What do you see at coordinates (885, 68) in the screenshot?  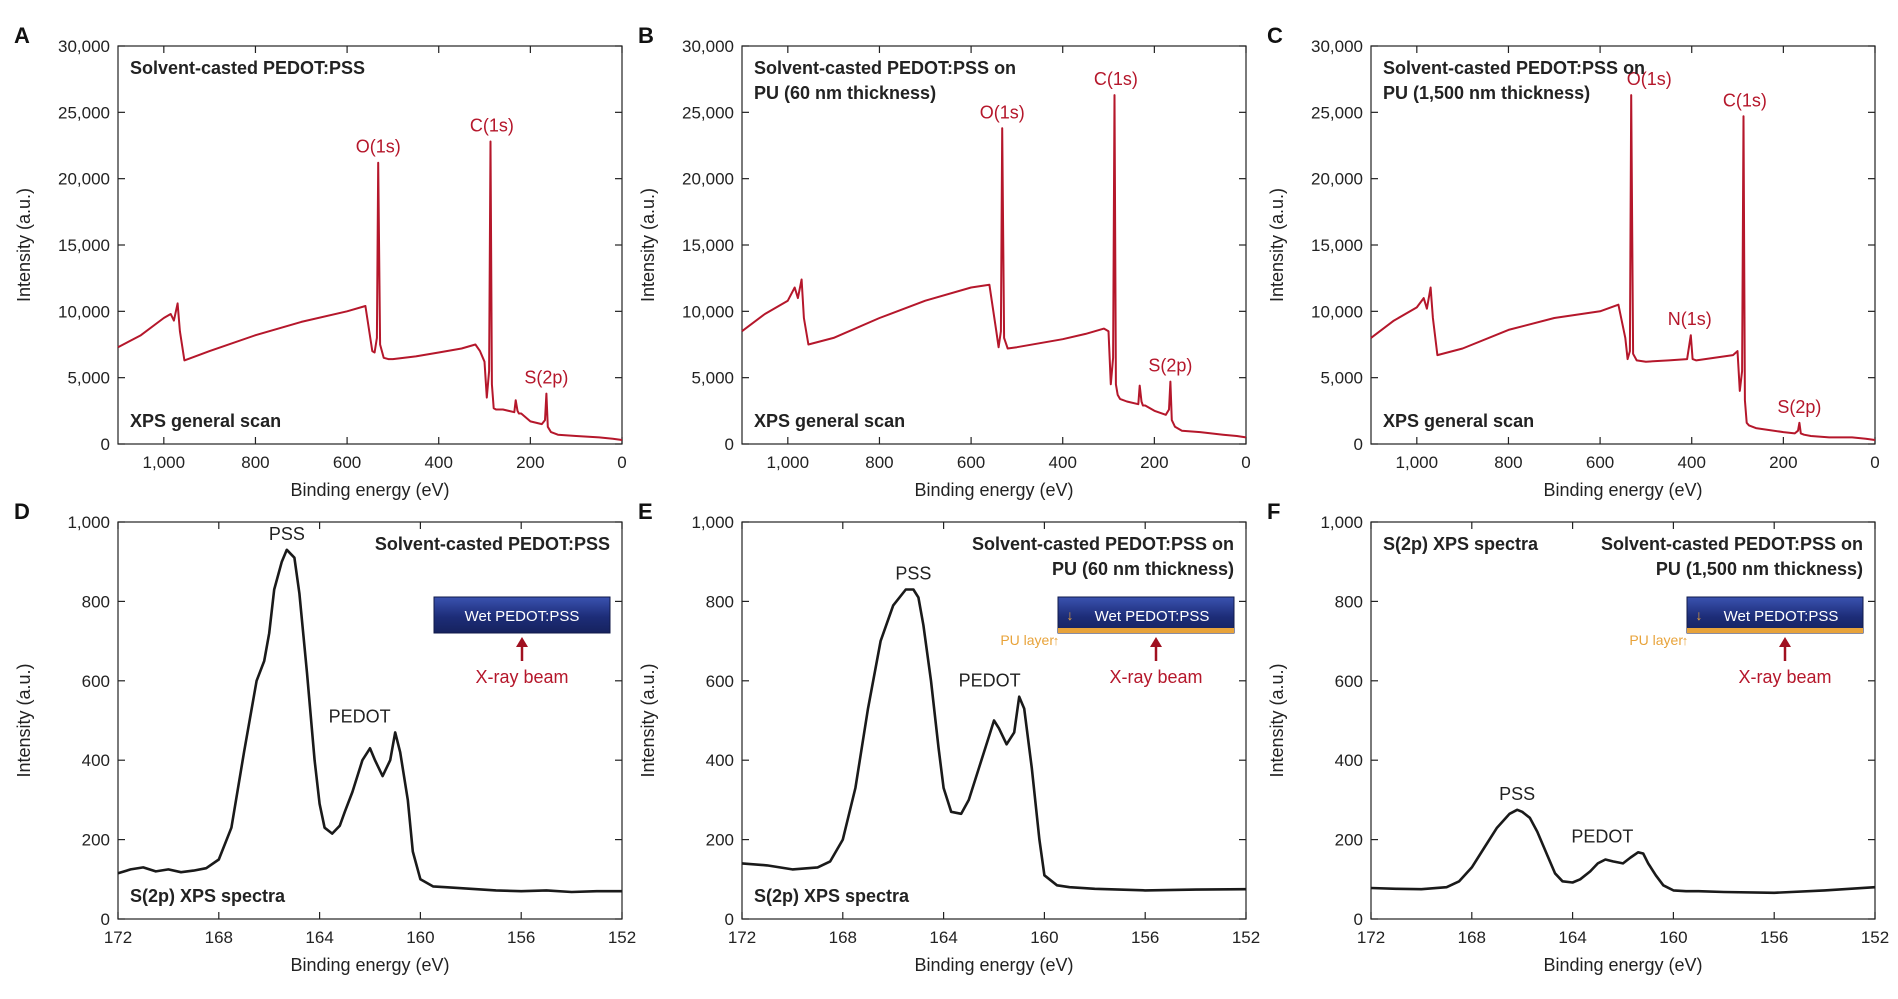 I see `panel-title: Solvent-casted PEDOT:PSS on` at bounding box center [885, 68].